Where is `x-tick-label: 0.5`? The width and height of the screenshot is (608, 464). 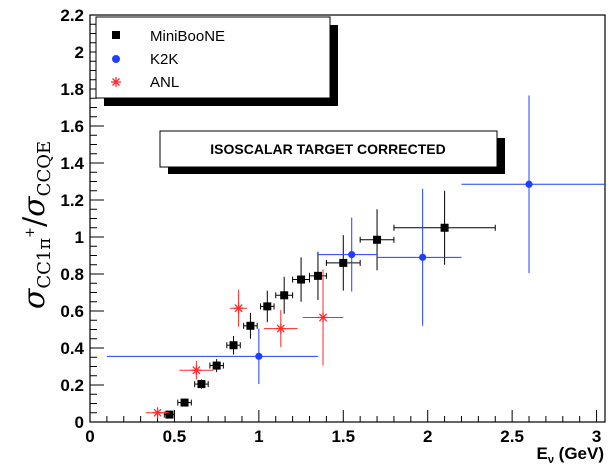 x-tick-label: 0.5 is located at coordinates (175, 436).